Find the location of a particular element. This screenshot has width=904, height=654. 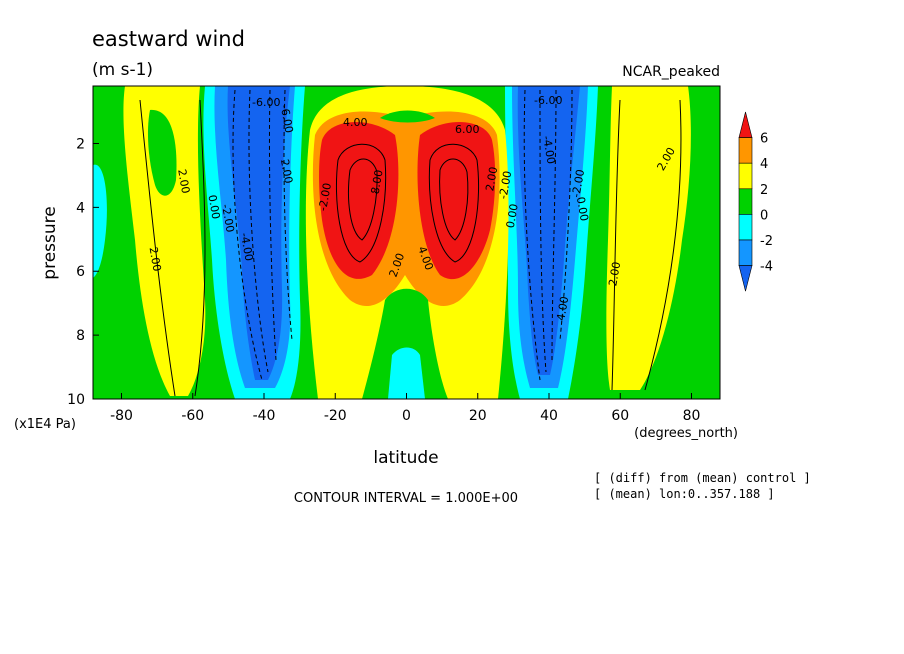

y-tick-label: 8 is located at coordinates (80, 336).